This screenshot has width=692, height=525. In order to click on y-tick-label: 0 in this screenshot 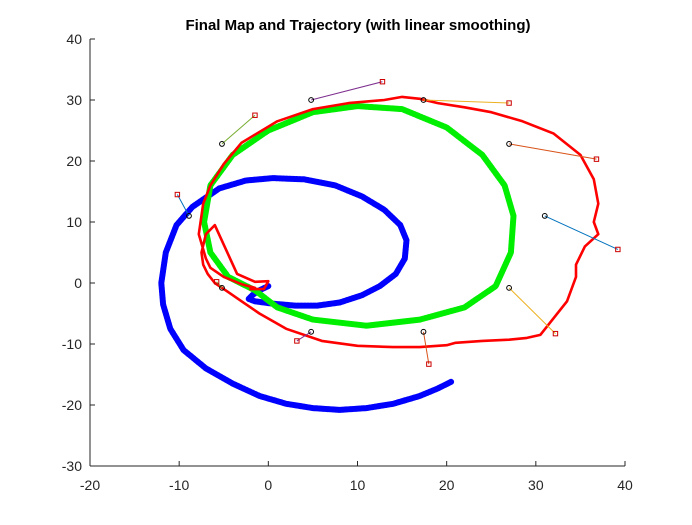, I will do `click(78, 283)`.